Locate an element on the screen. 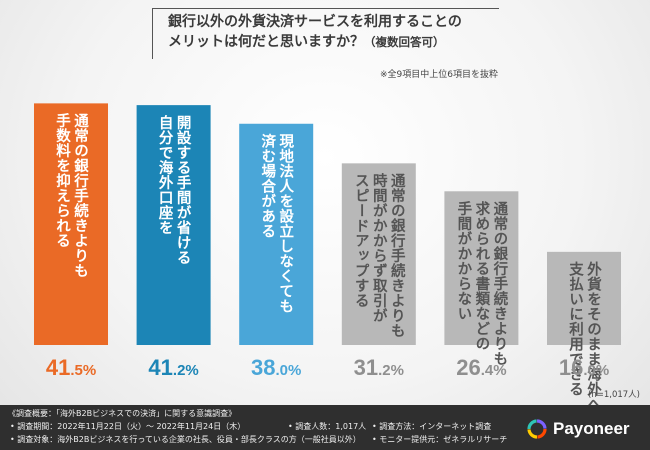 This screenshot has width=650, height=450. survey-method: • 調査方法：インターネット調査 is located at coordinates (432, 426).